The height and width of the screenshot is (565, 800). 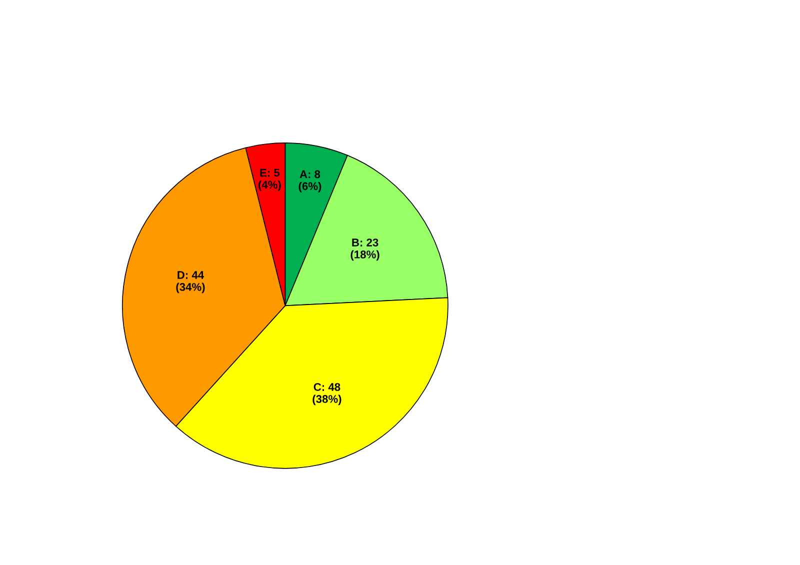 I want to click on slice-label: E: 5 (4%), so click(x=269, y=179).